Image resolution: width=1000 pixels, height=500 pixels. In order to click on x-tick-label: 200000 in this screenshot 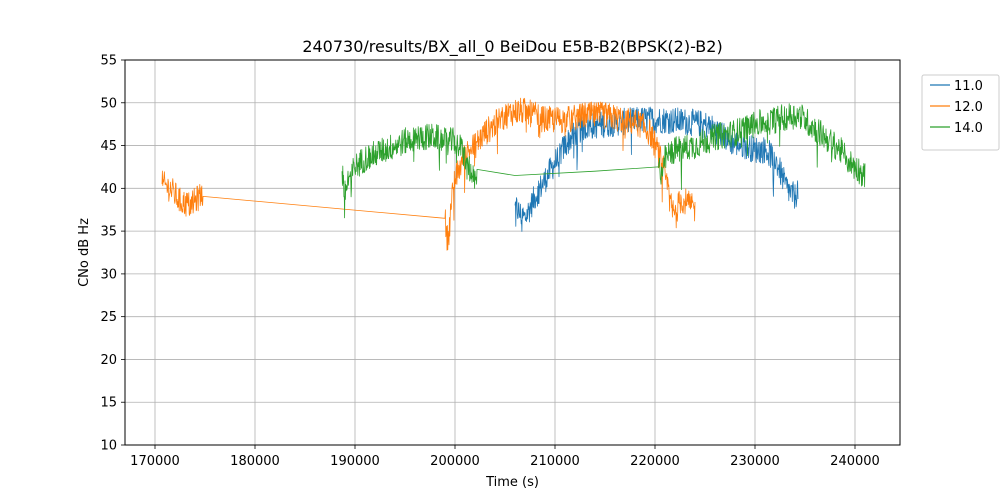, I will do `click(455, 461)`.